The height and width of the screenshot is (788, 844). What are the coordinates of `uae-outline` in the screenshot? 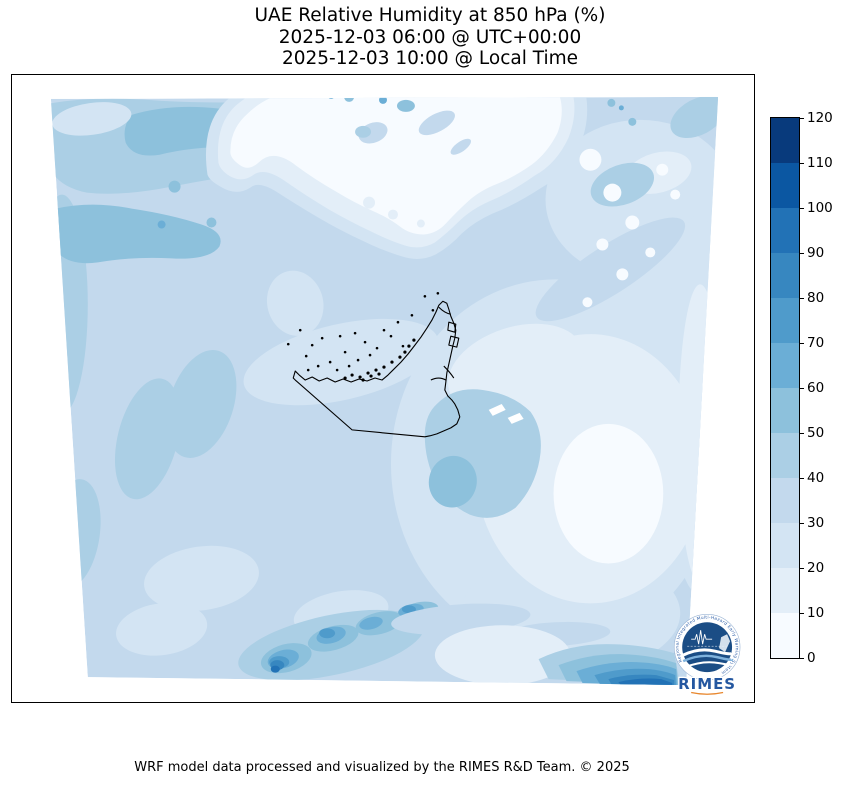 It's located at (376, 369).